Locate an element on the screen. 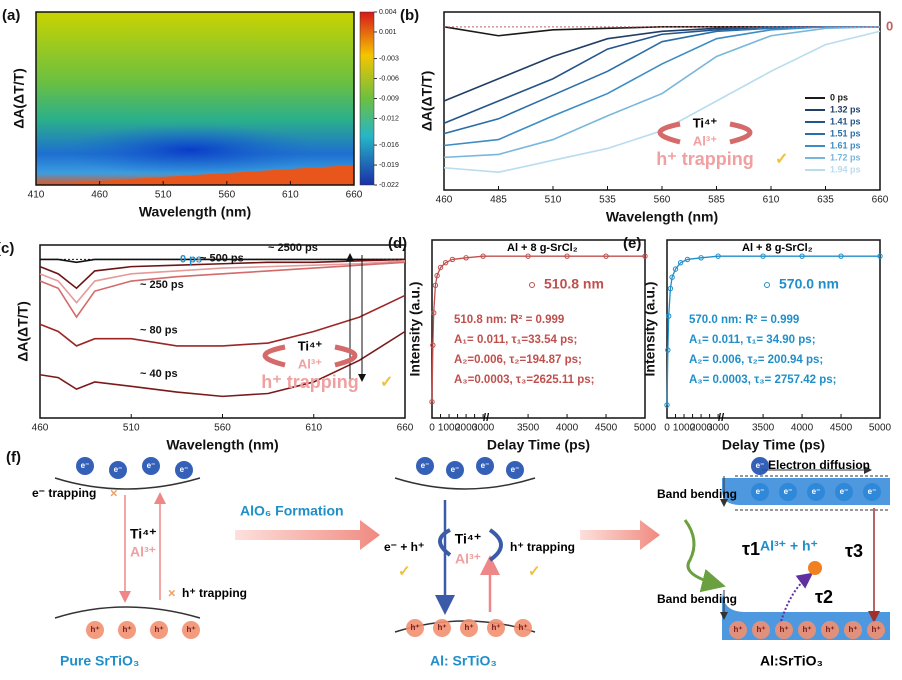  x-tick-label: 0 is located at coordinates (667, 428).